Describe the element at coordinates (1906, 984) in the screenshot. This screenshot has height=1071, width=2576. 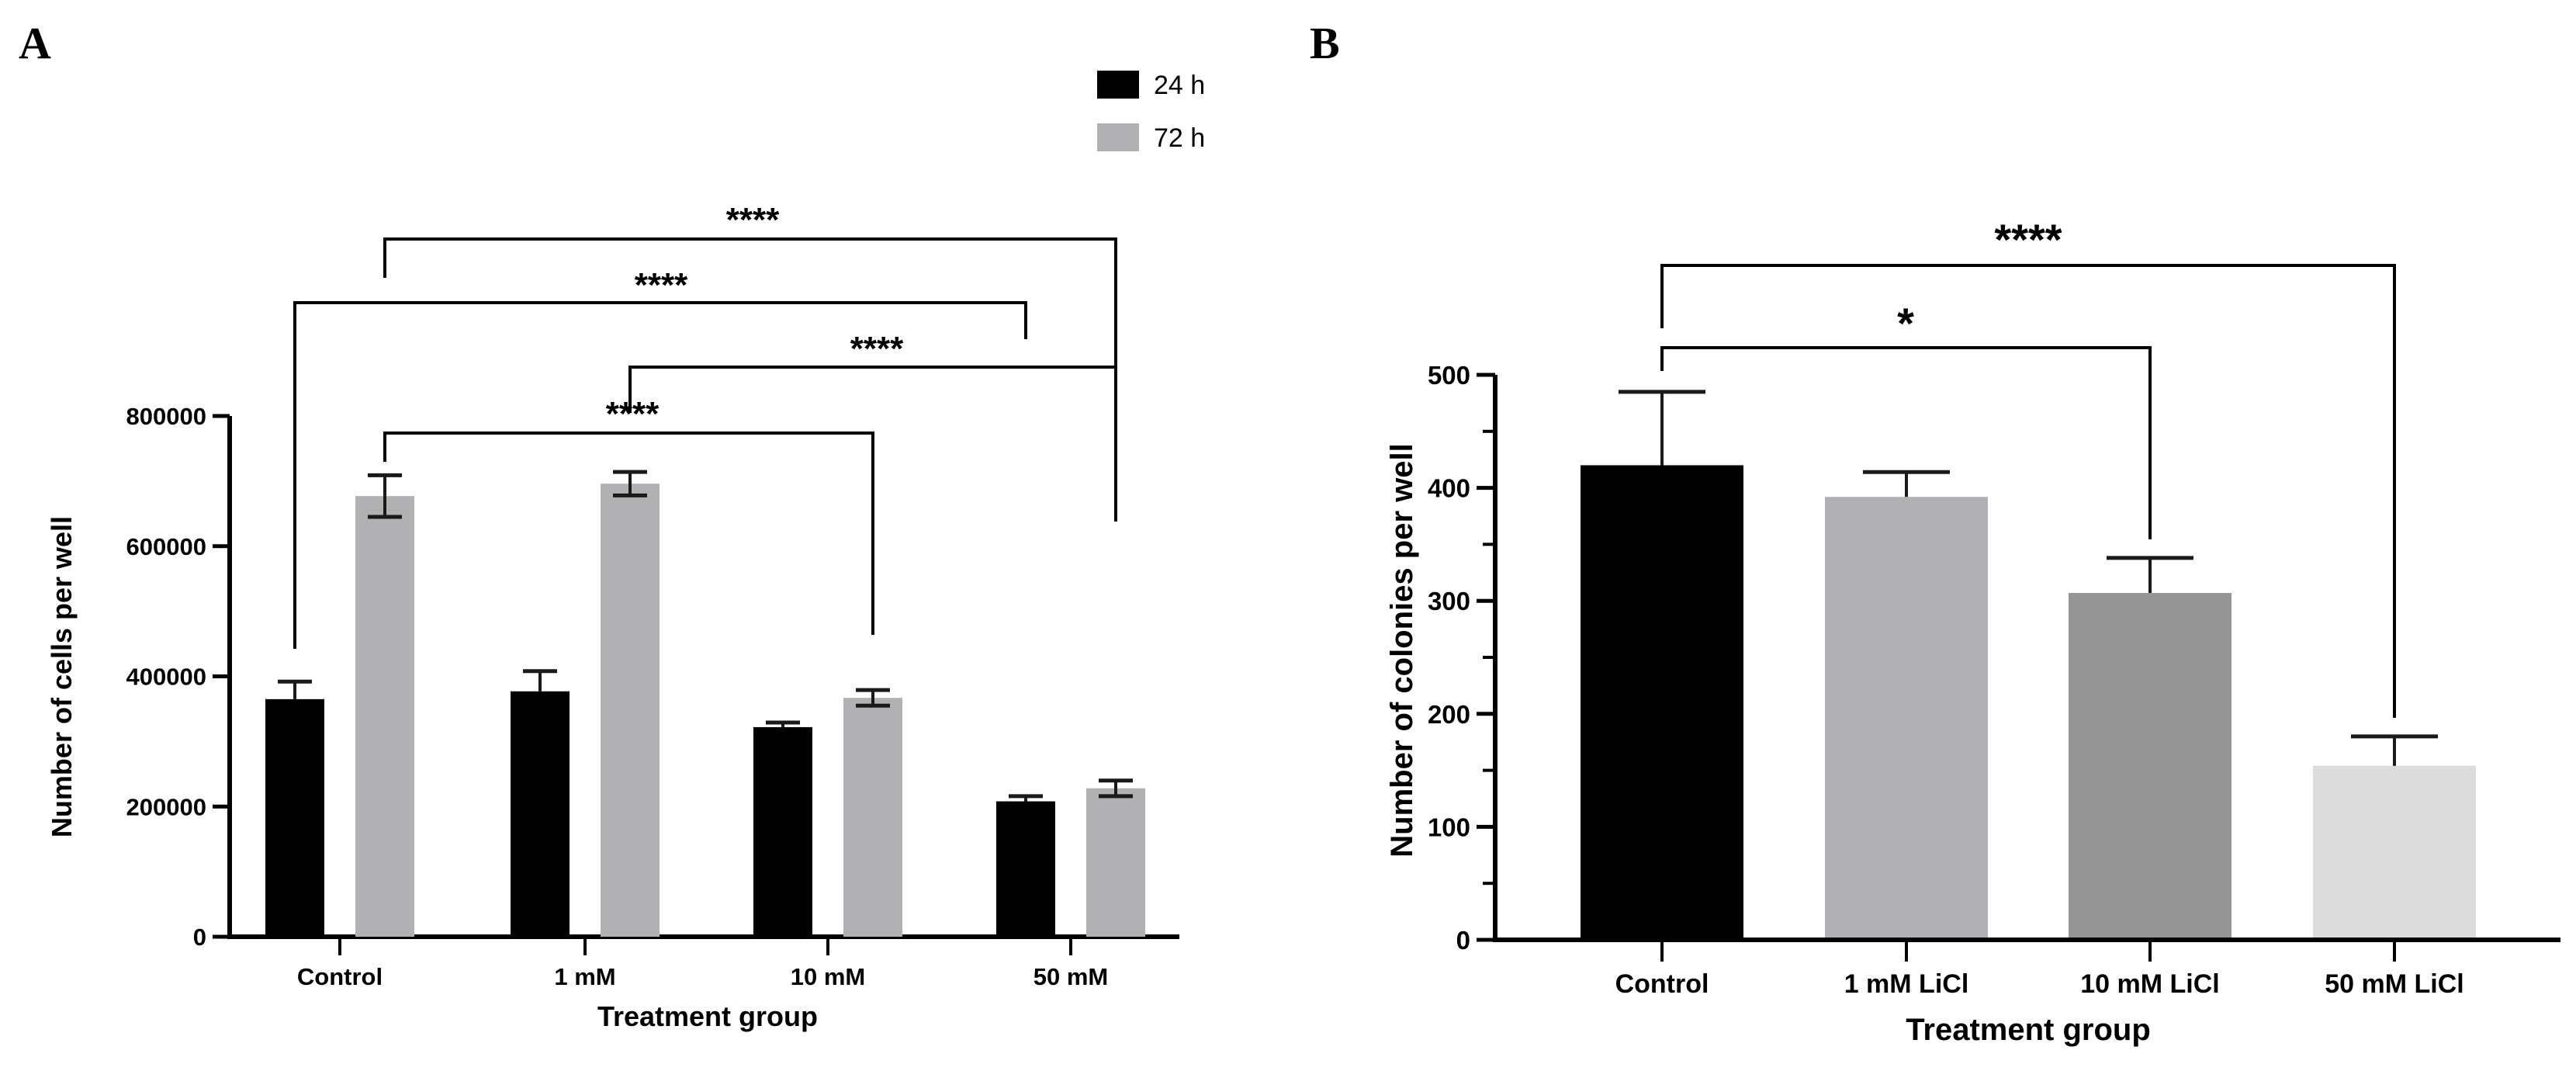
I see `x-tick-label: 1 mM LiCl` at that location.